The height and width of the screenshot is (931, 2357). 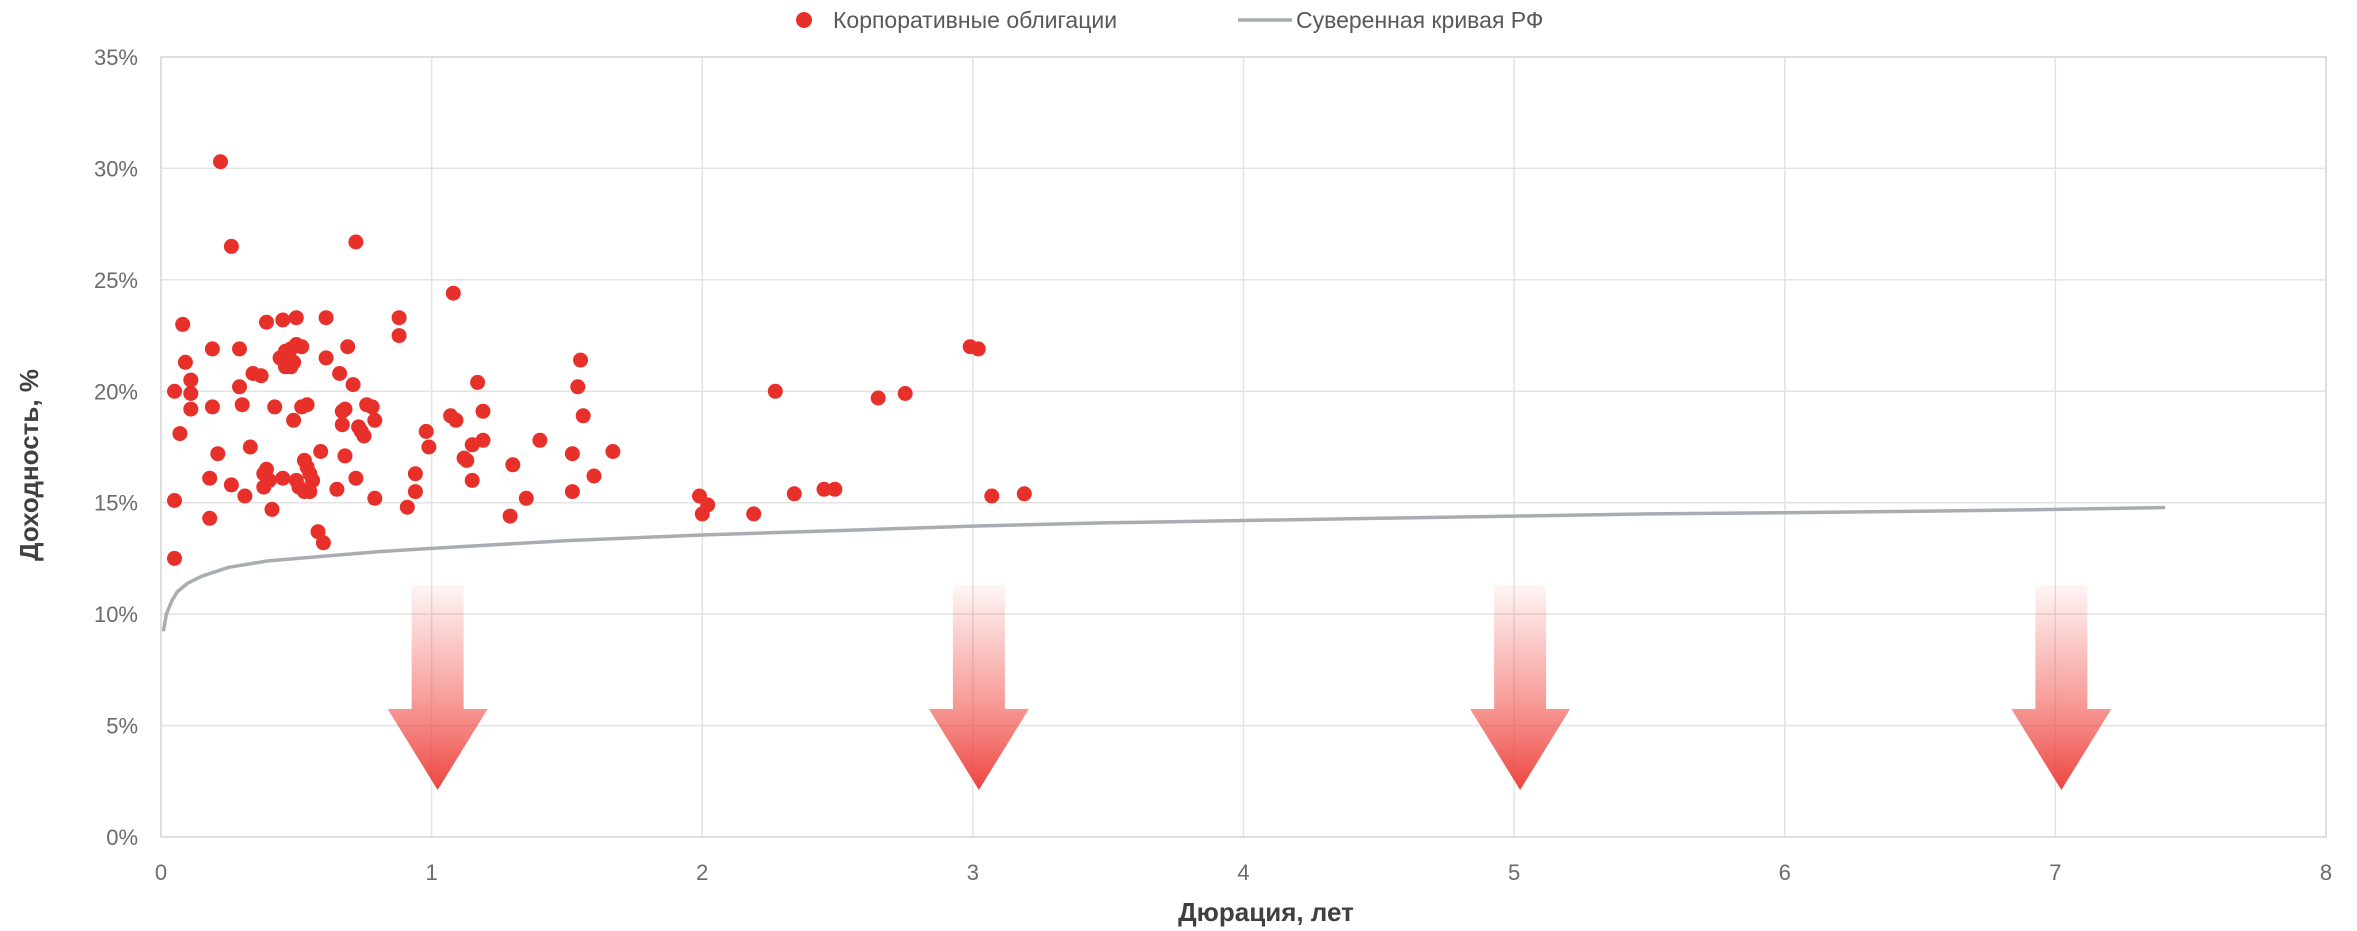 What do you see at coordinates (1419, 20) in the screenshot?
I see `legend-line-label: Суверенная кривая РФ` at bounding box center [1419, 20].